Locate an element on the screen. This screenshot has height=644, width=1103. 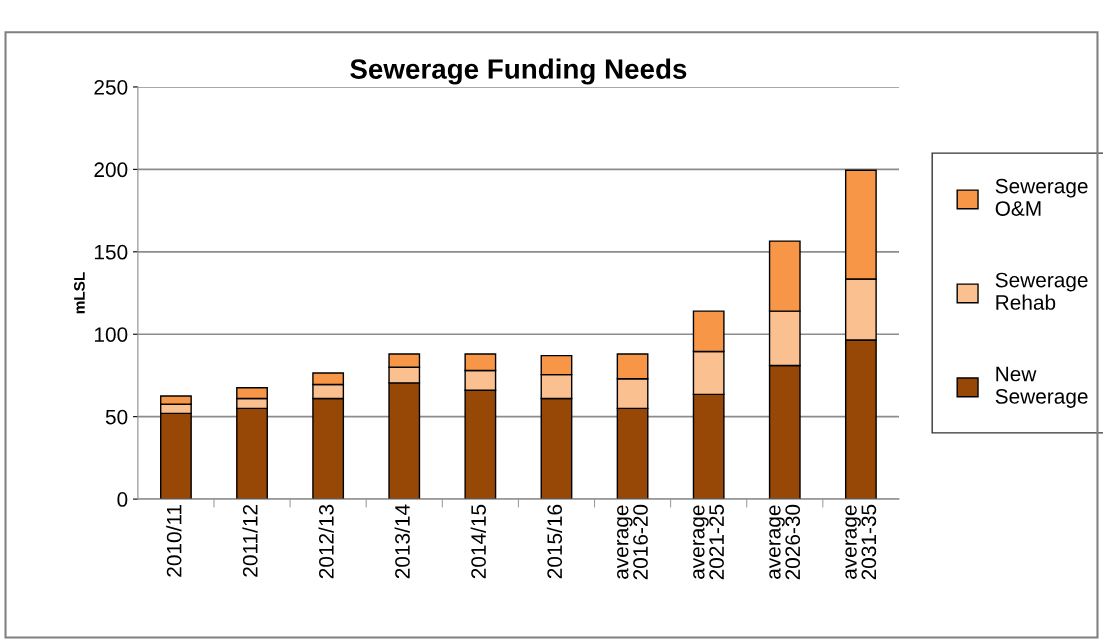
legend-label: Sewerage Rehab is located at coordinates (1041, 291).